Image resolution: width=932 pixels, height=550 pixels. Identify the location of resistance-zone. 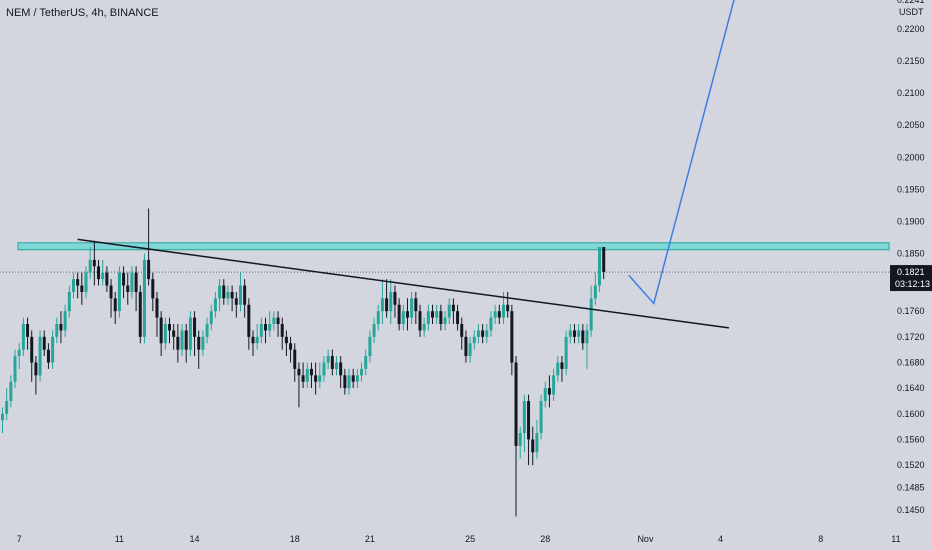
(453, 246).